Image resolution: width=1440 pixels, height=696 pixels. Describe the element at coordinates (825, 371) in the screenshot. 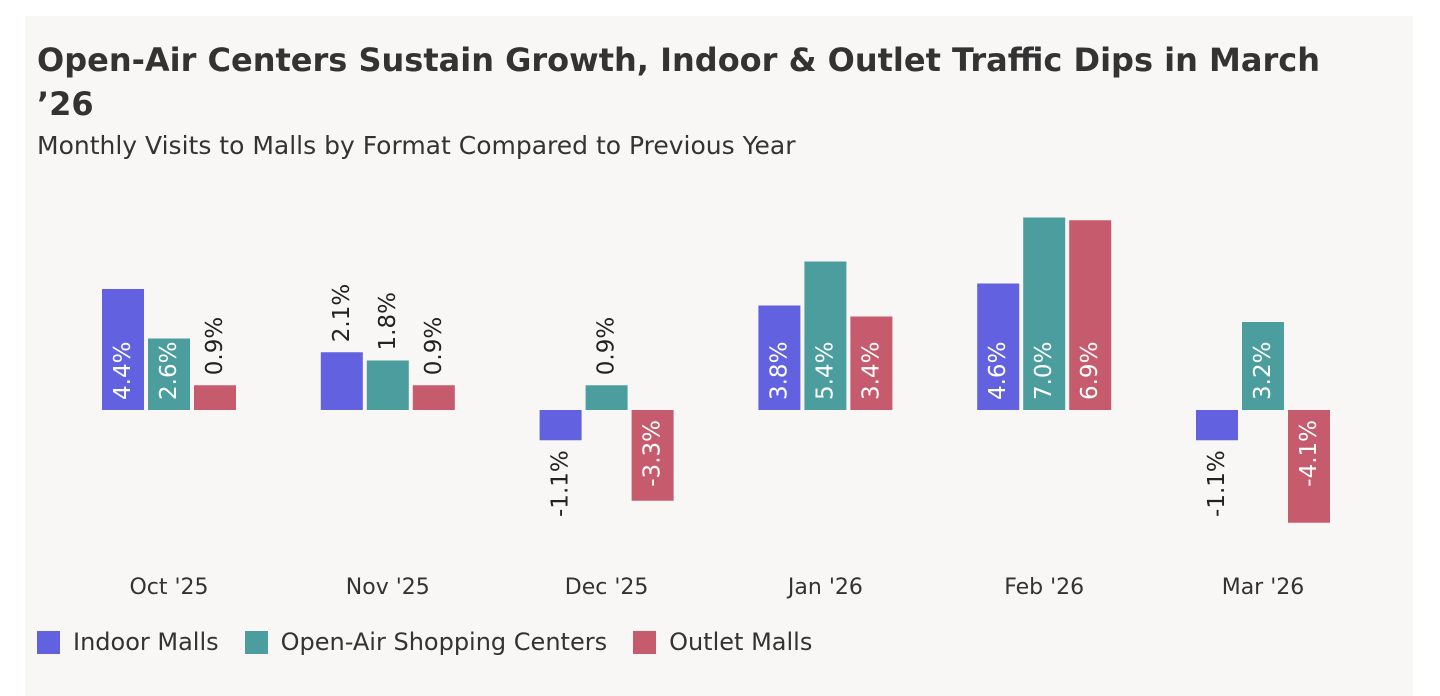

I see `data-label-open-air-shopping-centers-jan-26: 5.4%` at that location.